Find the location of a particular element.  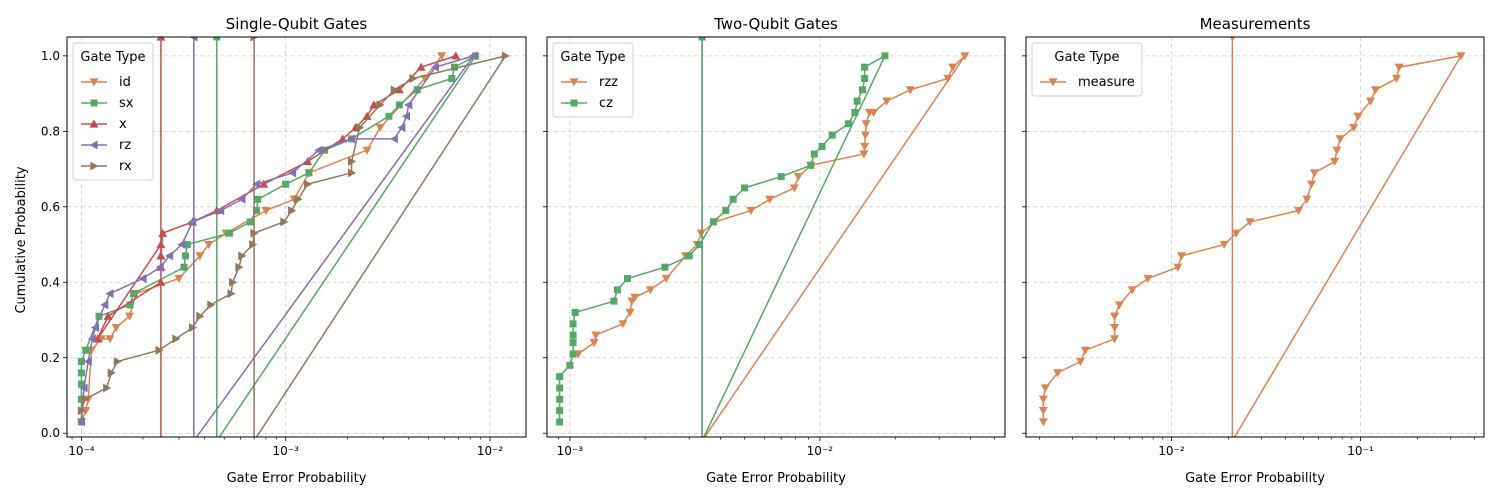

legend-label: id is located at coordinates (125, 82).